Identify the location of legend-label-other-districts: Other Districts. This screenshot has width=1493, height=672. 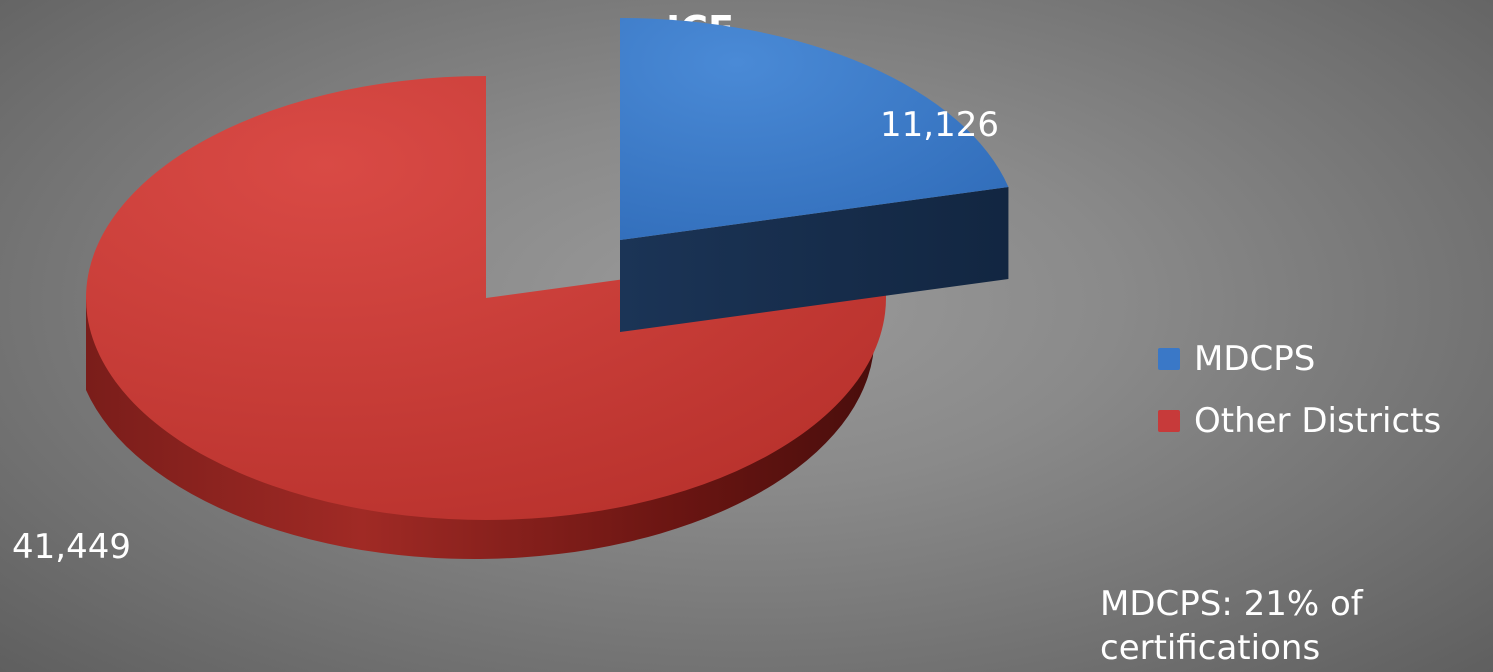
(1318, 421).